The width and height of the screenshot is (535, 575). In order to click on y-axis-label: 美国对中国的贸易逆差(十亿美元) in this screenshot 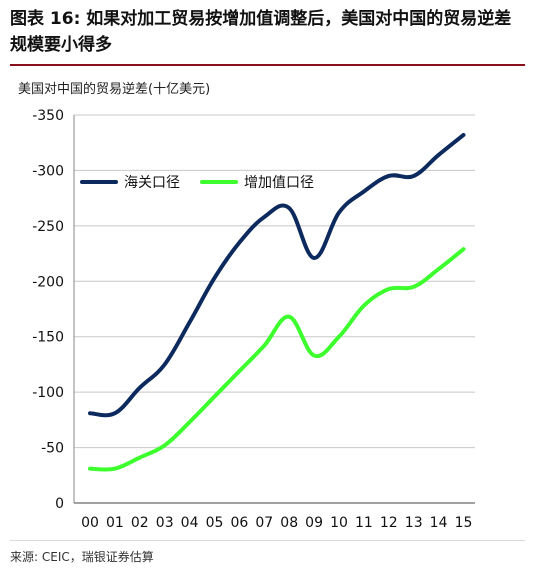, I will do `click(114, 89)`.